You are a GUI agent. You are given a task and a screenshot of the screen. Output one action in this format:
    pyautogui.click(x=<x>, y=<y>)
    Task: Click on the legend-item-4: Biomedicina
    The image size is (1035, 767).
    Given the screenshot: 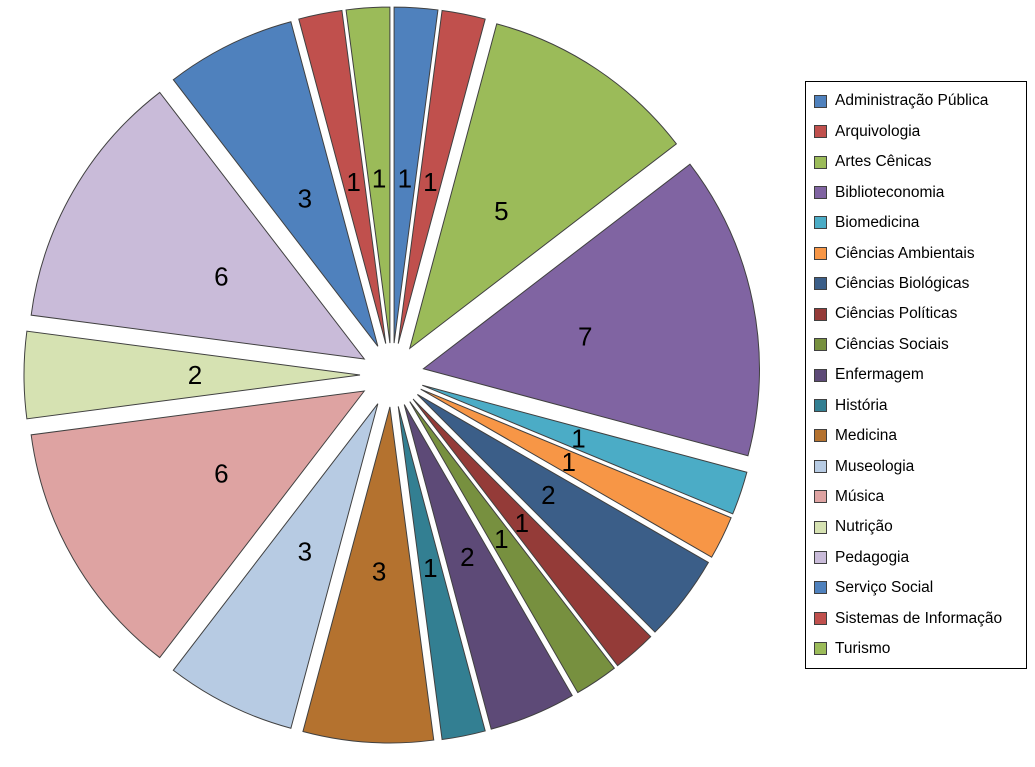 What is the action you would take?
    pyautogui.click(x=919, y=223)
    